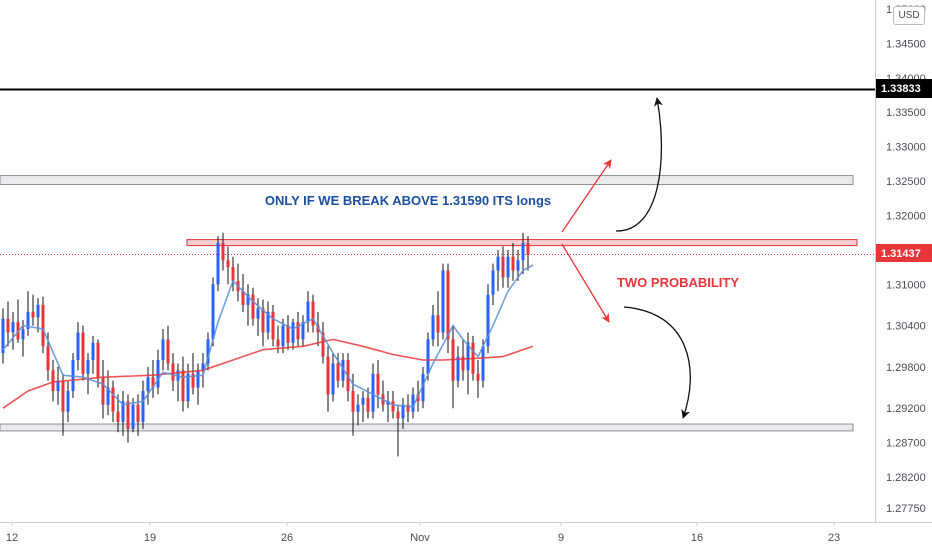 The height and width of the screenshot is (550, 932). What do you see at coordinates (834, 538) in the screenshot?
I see `time-tick-label: 23` at bounding box center [834, 538].